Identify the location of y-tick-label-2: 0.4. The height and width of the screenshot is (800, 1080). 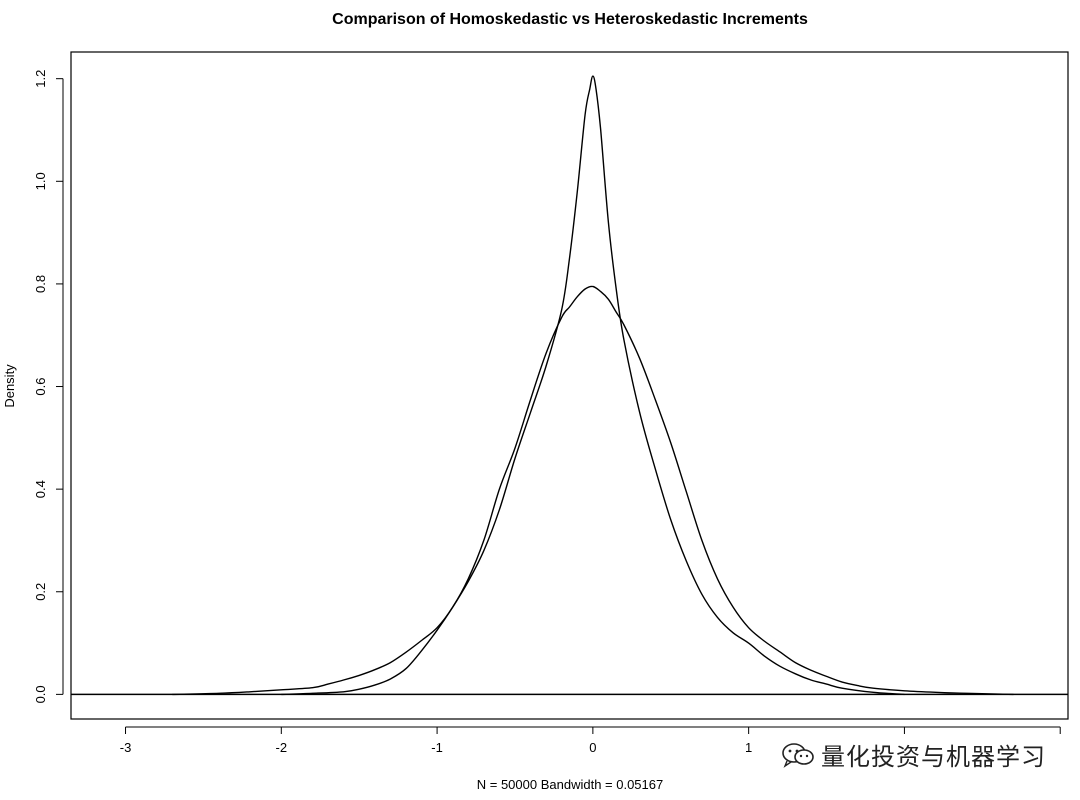
(40, 489).